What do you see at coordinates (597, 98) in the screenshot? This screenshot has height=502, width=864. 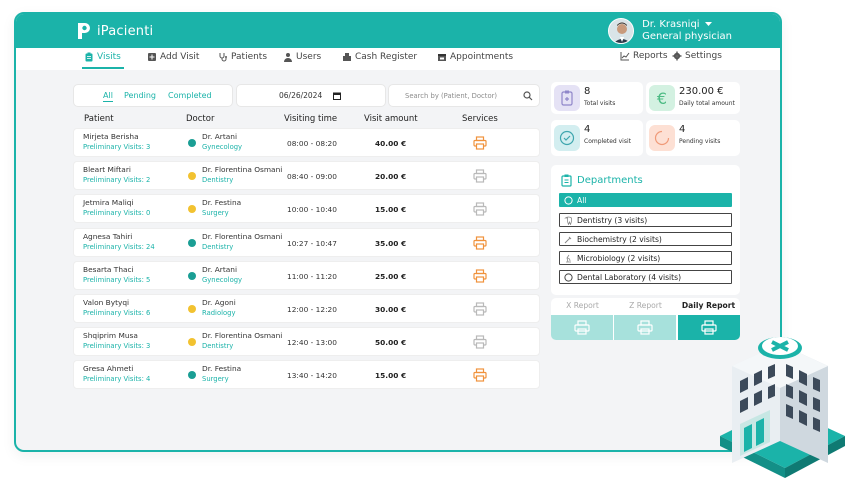 I see `stat-total-visits: 8 Total visits` at bounding box center [597, 98].